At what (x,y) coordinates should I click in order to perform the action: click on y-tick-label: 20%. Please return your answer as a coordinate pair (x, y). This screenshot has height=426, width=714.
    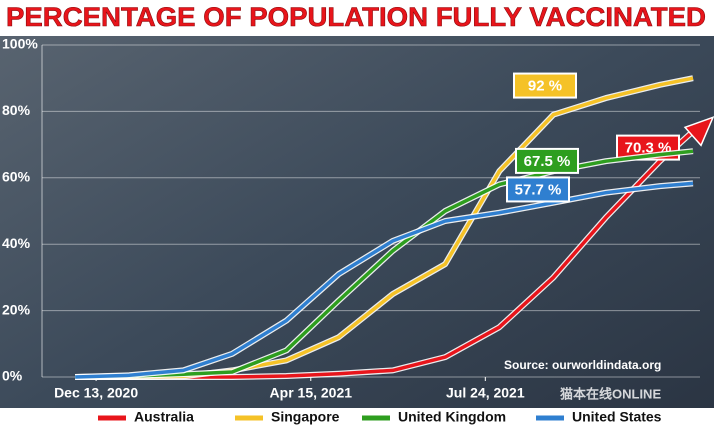
    Looking at the image, I should click on (16, 309).